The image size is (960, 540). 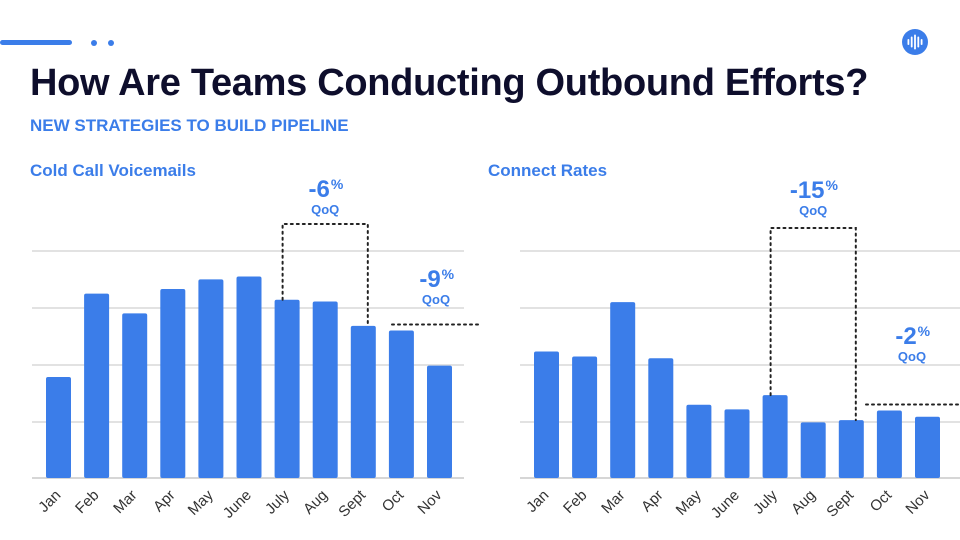 What do you see at coordinates (915, 42) in the screenshot?
I see `soundwave-icon` at bounding box center [915, 42].